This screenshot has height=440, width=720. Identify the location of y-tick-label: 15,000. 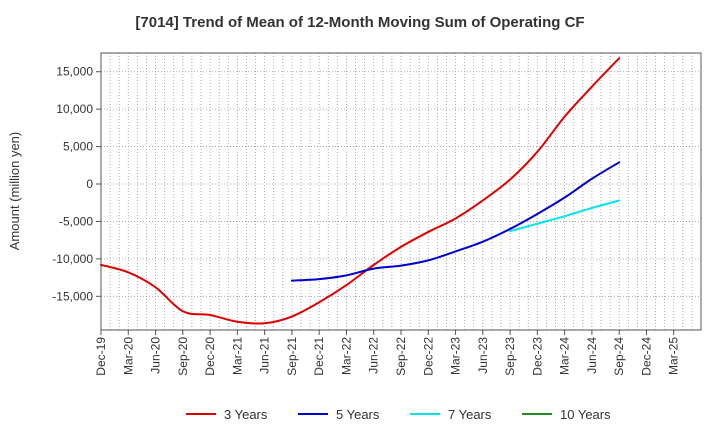
(74, 72).